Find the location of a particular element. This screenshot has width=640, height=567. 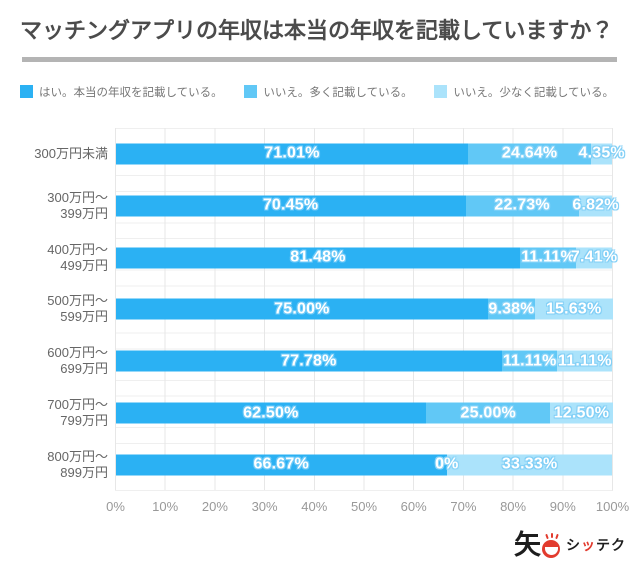

value-label: 12.50% is located at coordinates (581, 413).